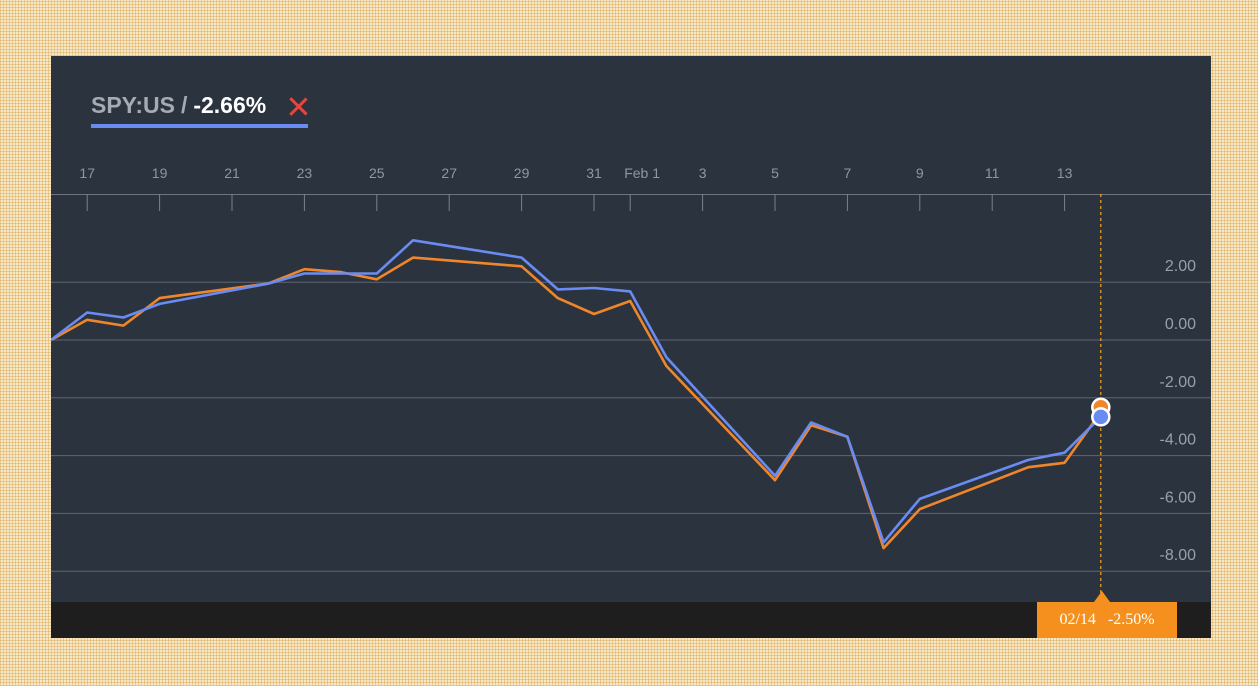 This screenshot has height=686, width=1258. I want to click on crosshair-readout: 02/14 -2.50%, so click(1107, 620).